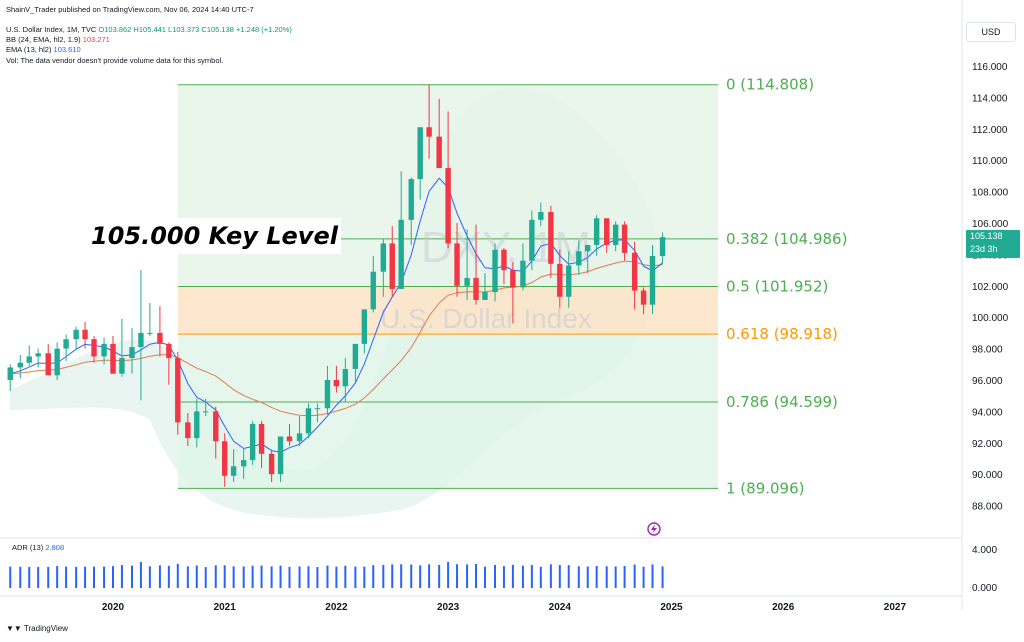  What do you see at coordinates (786, 239) in the screenshot?
I see `fib-level-label: 0.382 (104.986)` at bounding box center [786, 239].